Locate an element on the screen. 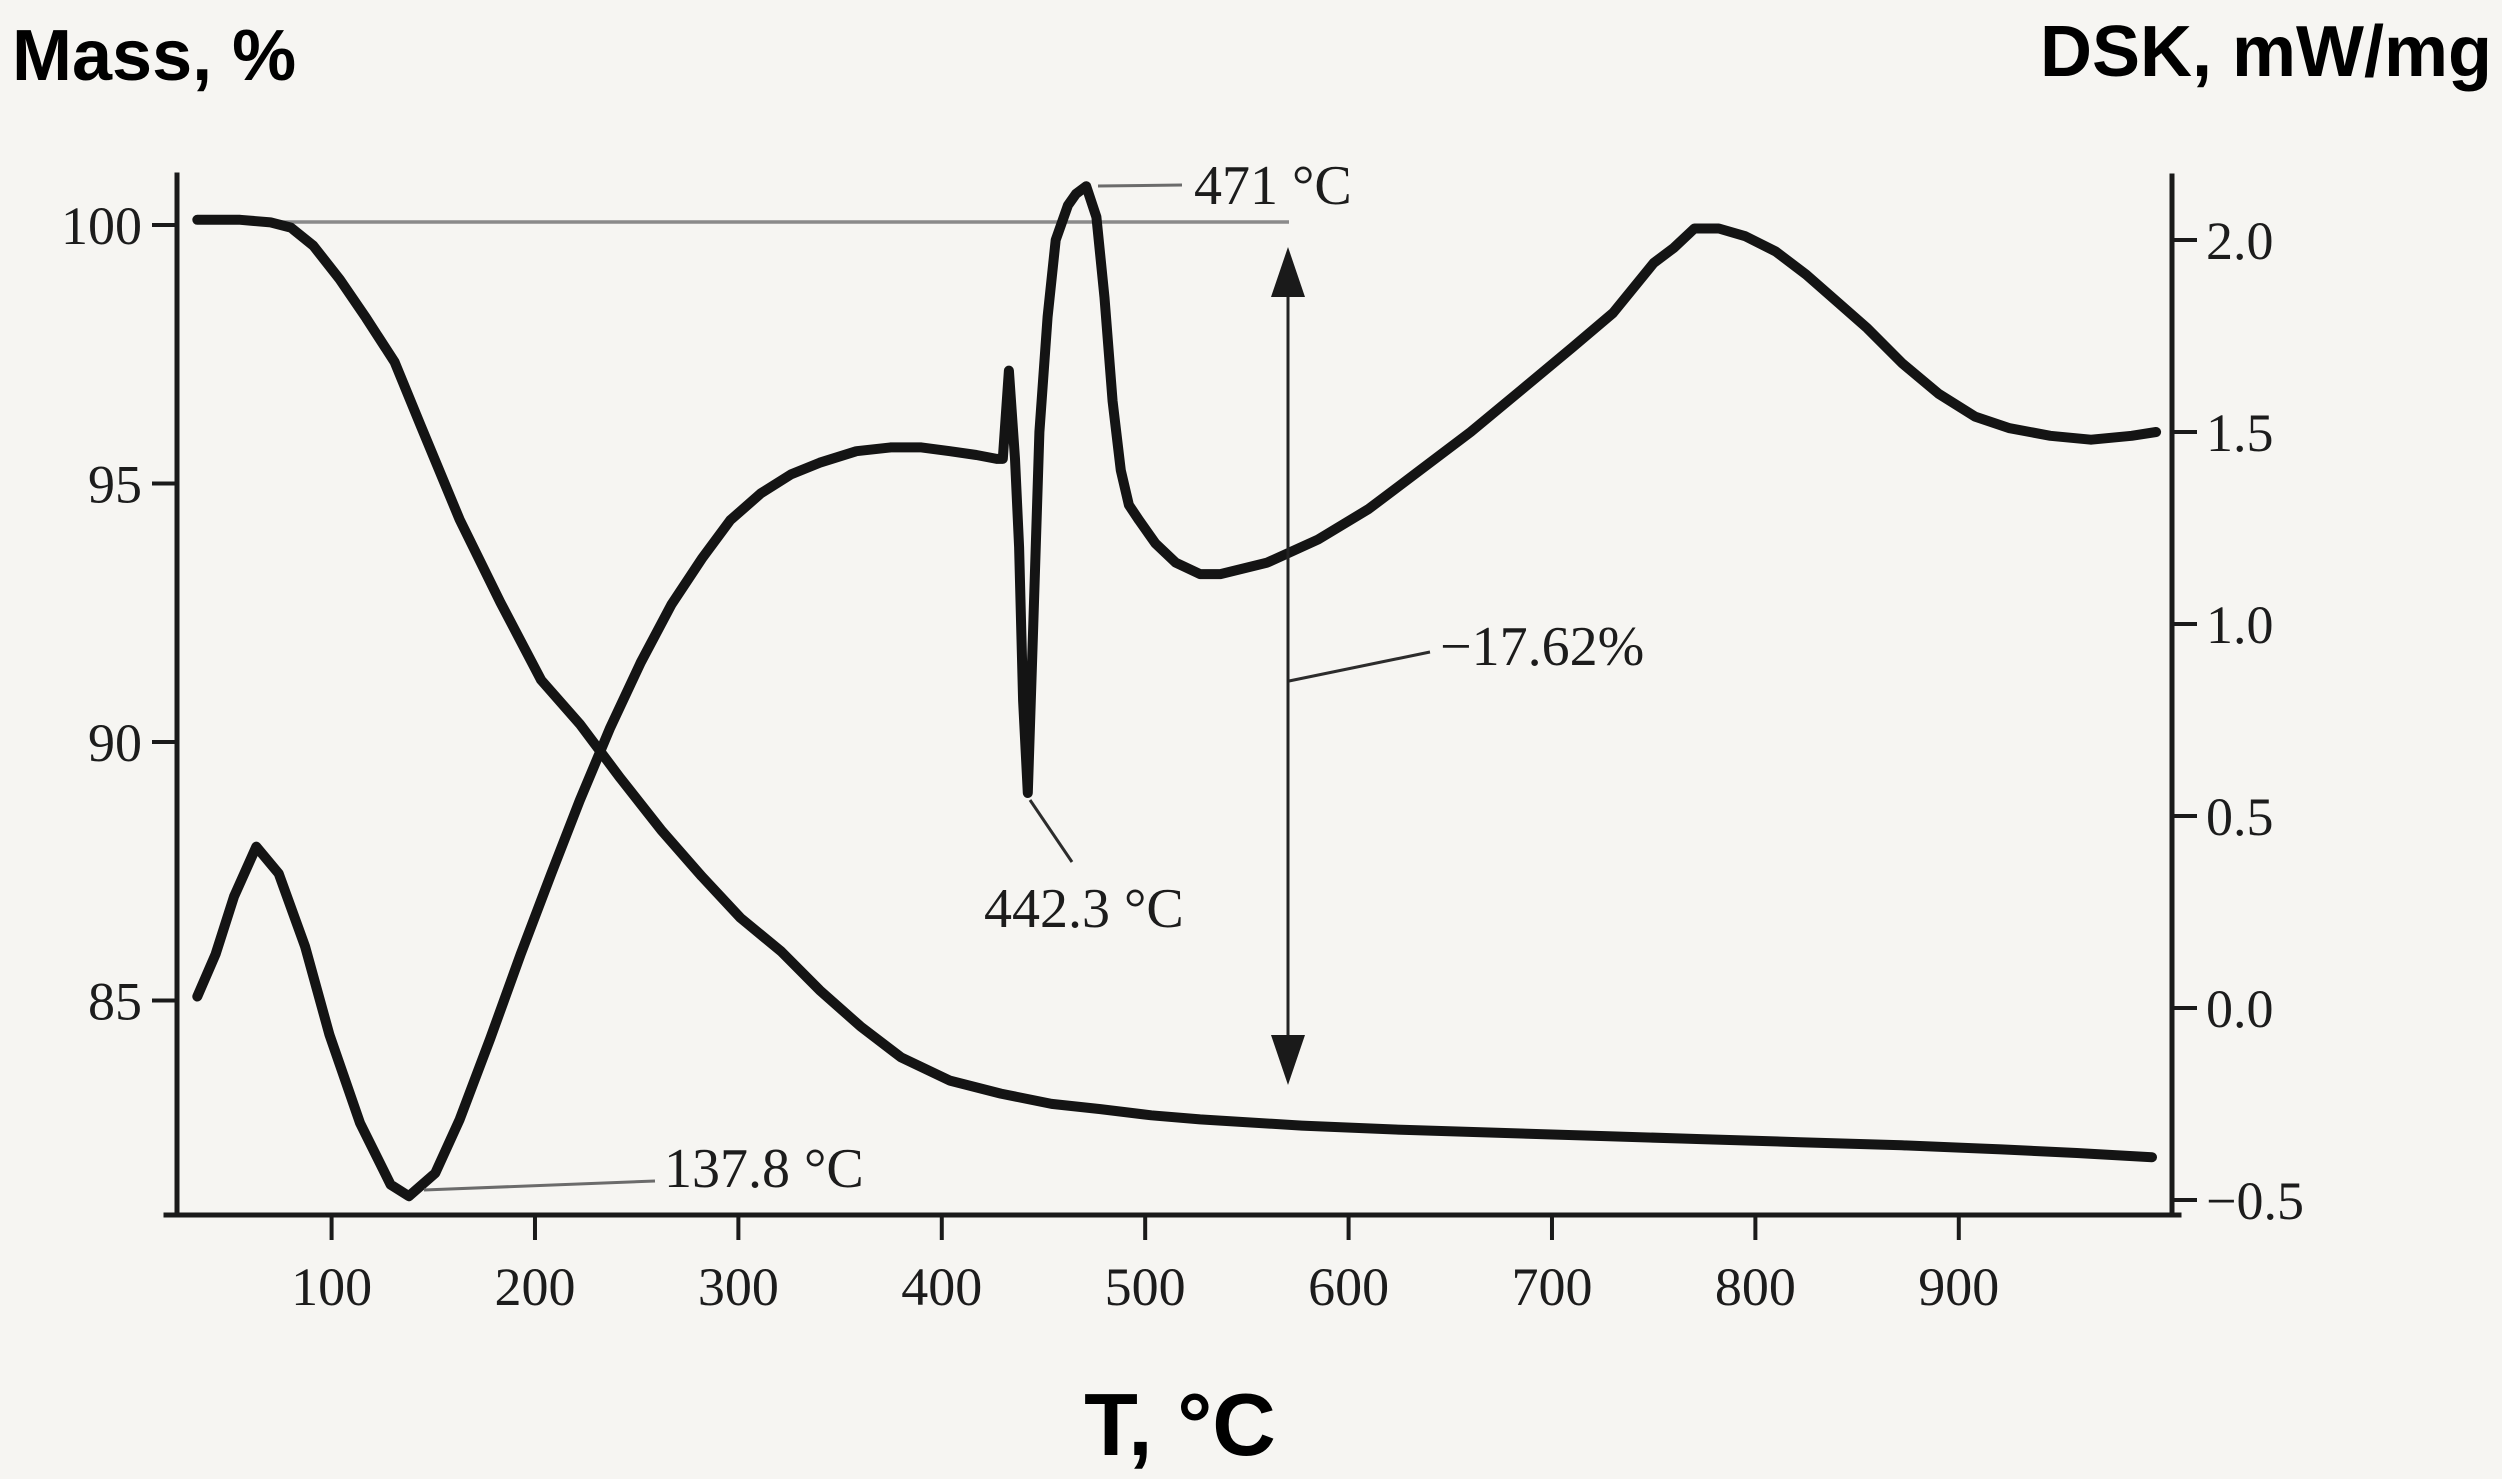 Image resolution: width=2502 pixels, height=1479 pixels. x-tick-label: 200 is located at coordinates (534, 1287).